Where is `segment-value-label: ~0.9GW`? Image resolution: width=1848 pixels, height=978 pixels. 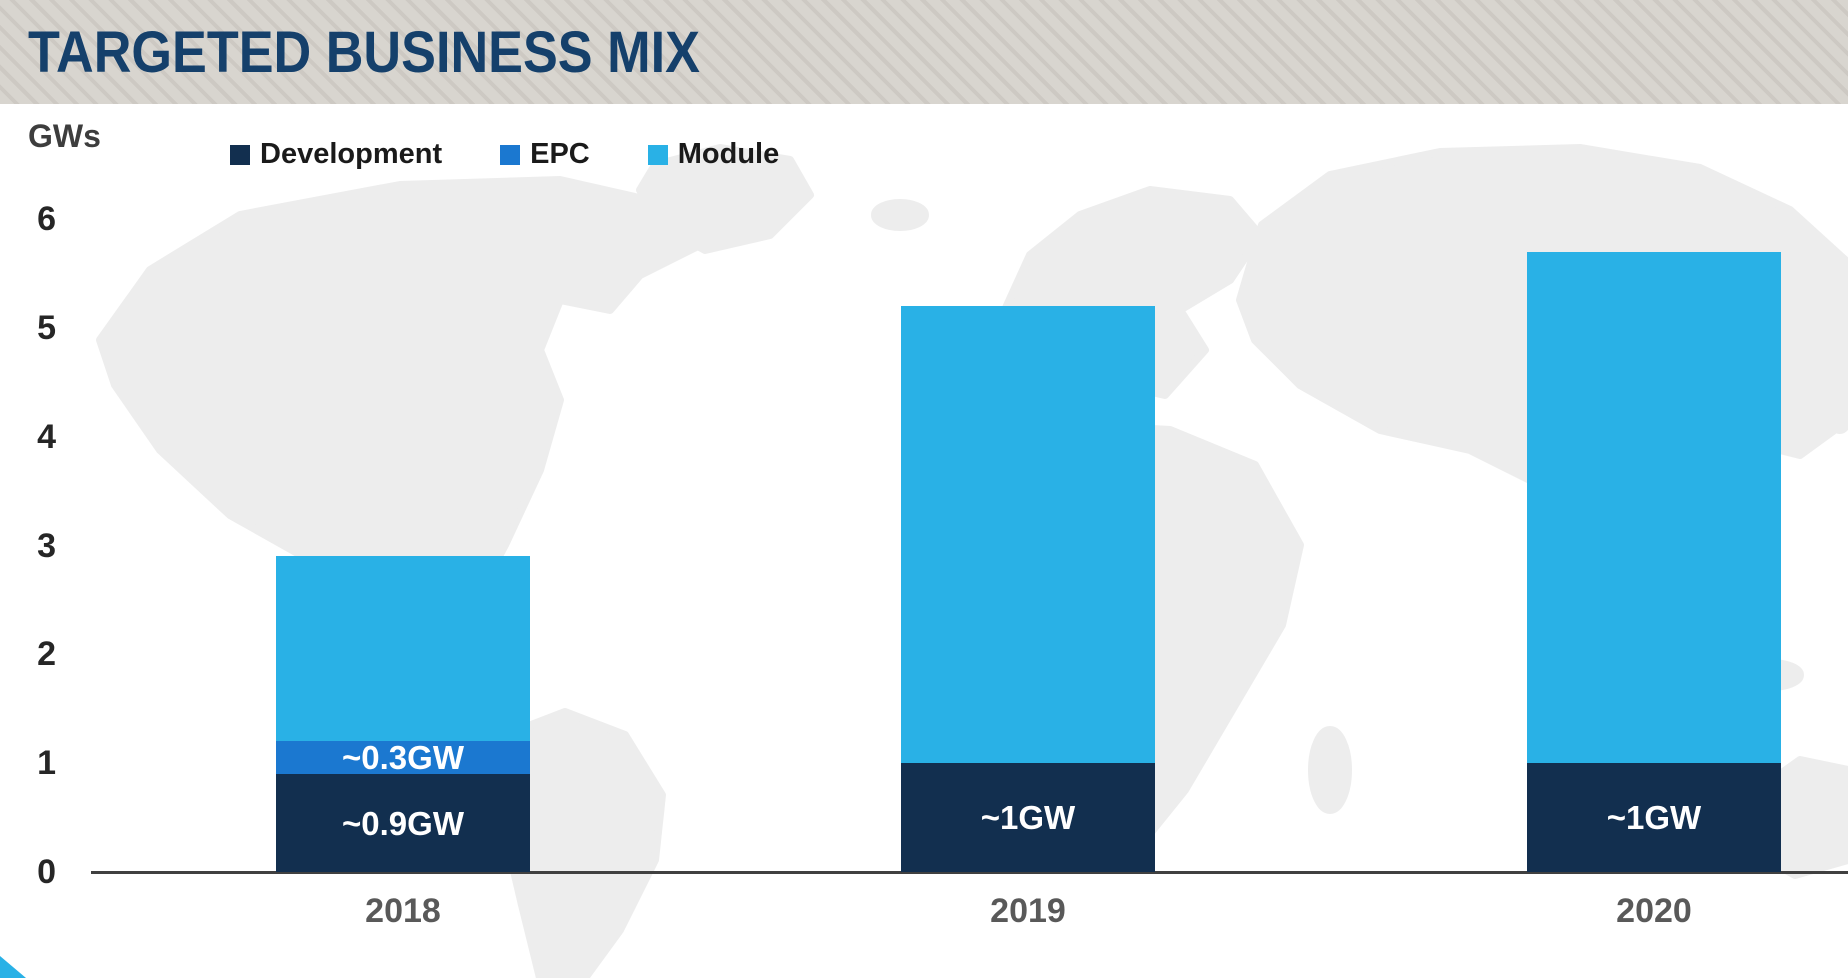
segment-value-label: ~0.9GW is located at coordinates (403, 823).